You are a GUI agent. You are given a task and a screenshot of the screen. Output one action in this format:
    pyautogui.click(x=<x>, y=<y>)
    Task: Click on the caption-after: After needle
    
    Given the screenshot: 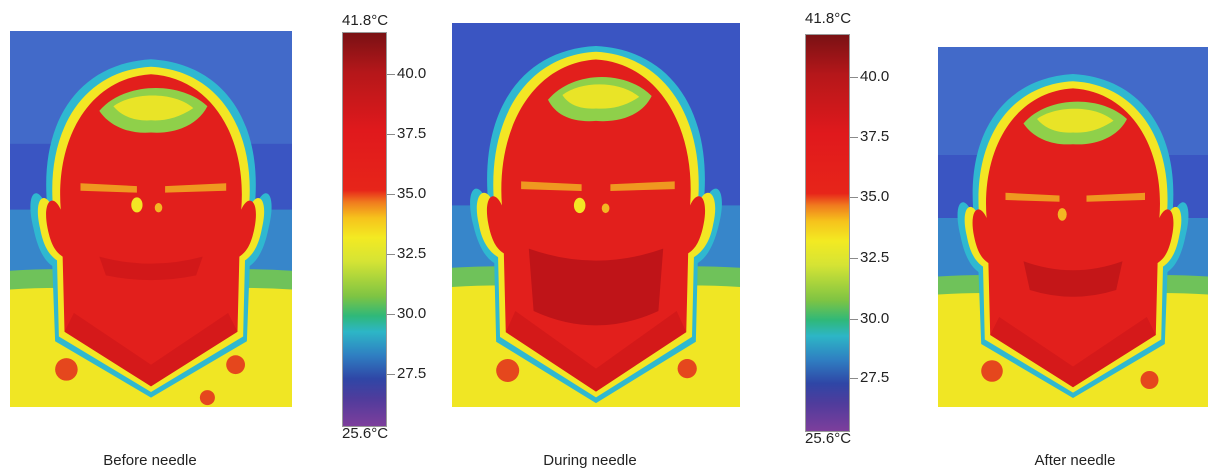 What is the action you would take?
    pyautogui.click(x=1075, y=460)
    